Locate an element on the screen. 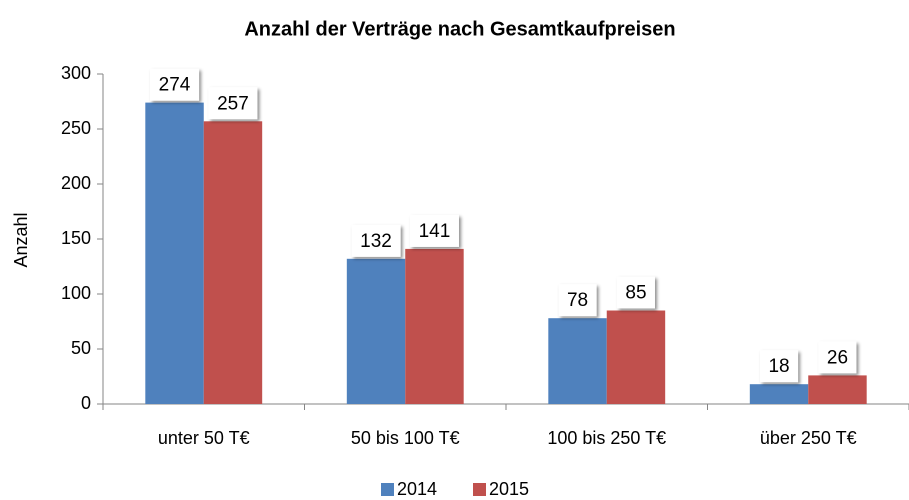 The image size is (909, 500). legend-label: 2015 is located at coordinates (509, 489).